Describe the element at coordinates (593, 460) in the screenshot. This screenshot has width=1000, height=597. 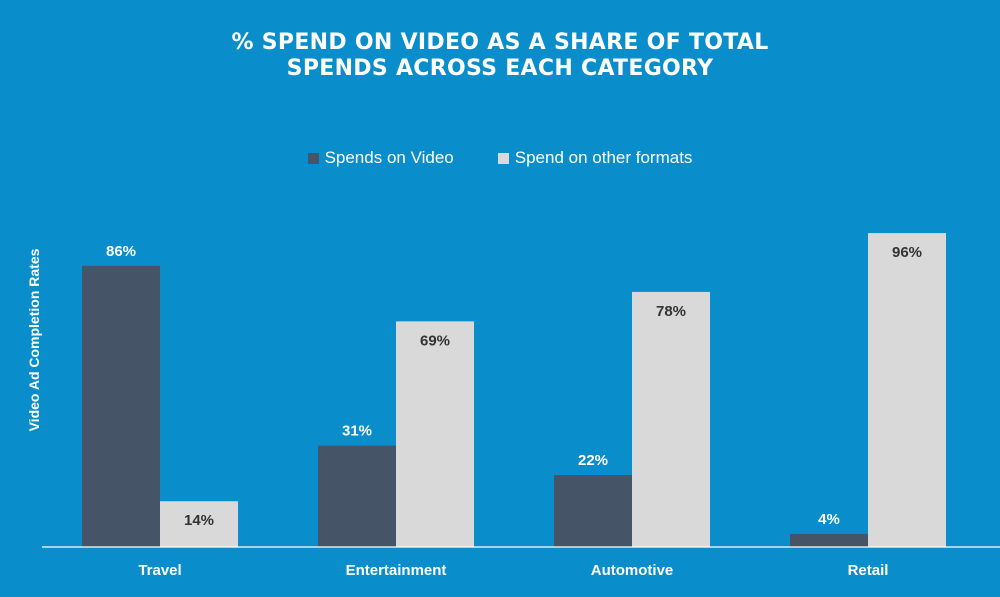
I see `data-label-video-automotive: 22%` at that location.